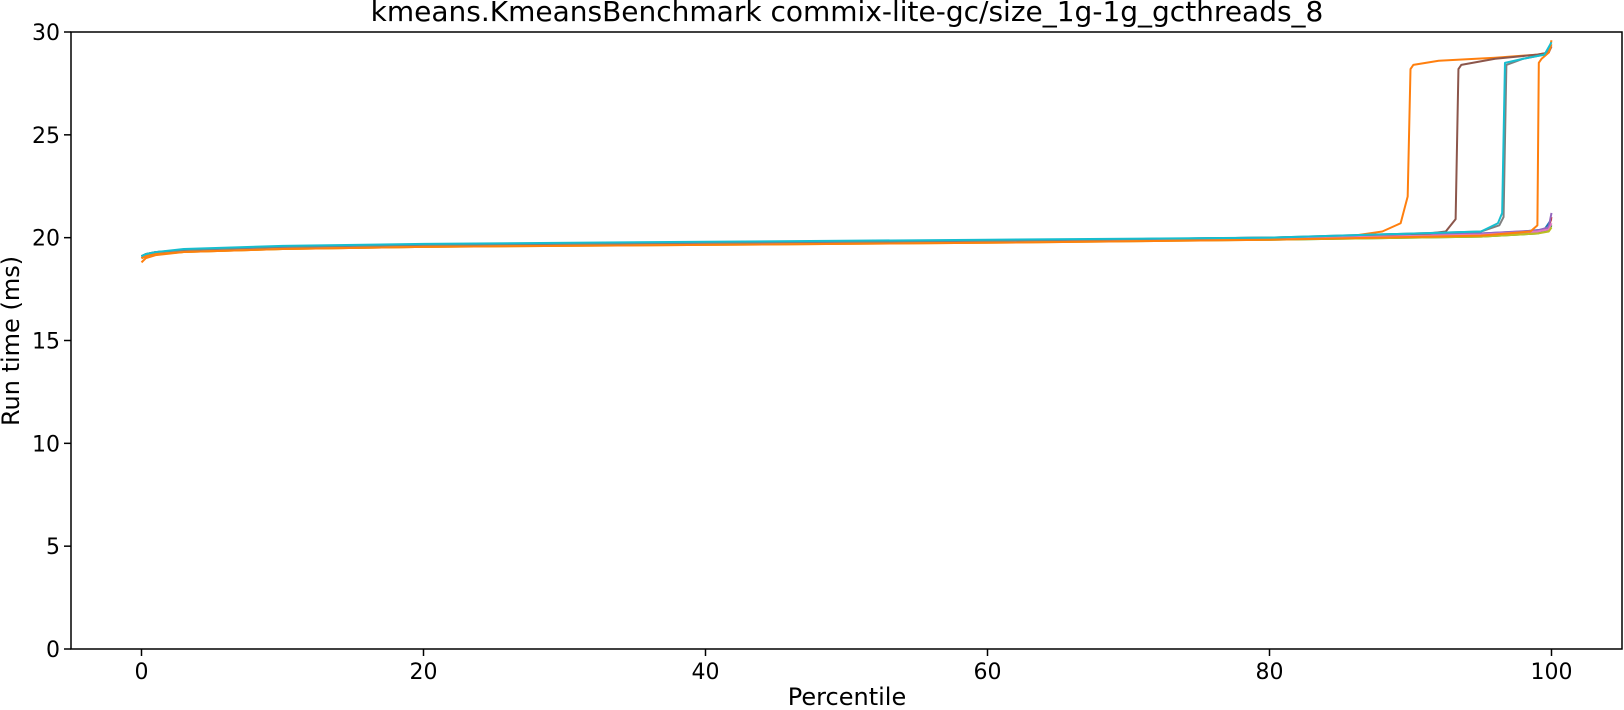  I want to click on x-tick-label: 0, so click(142, 672).